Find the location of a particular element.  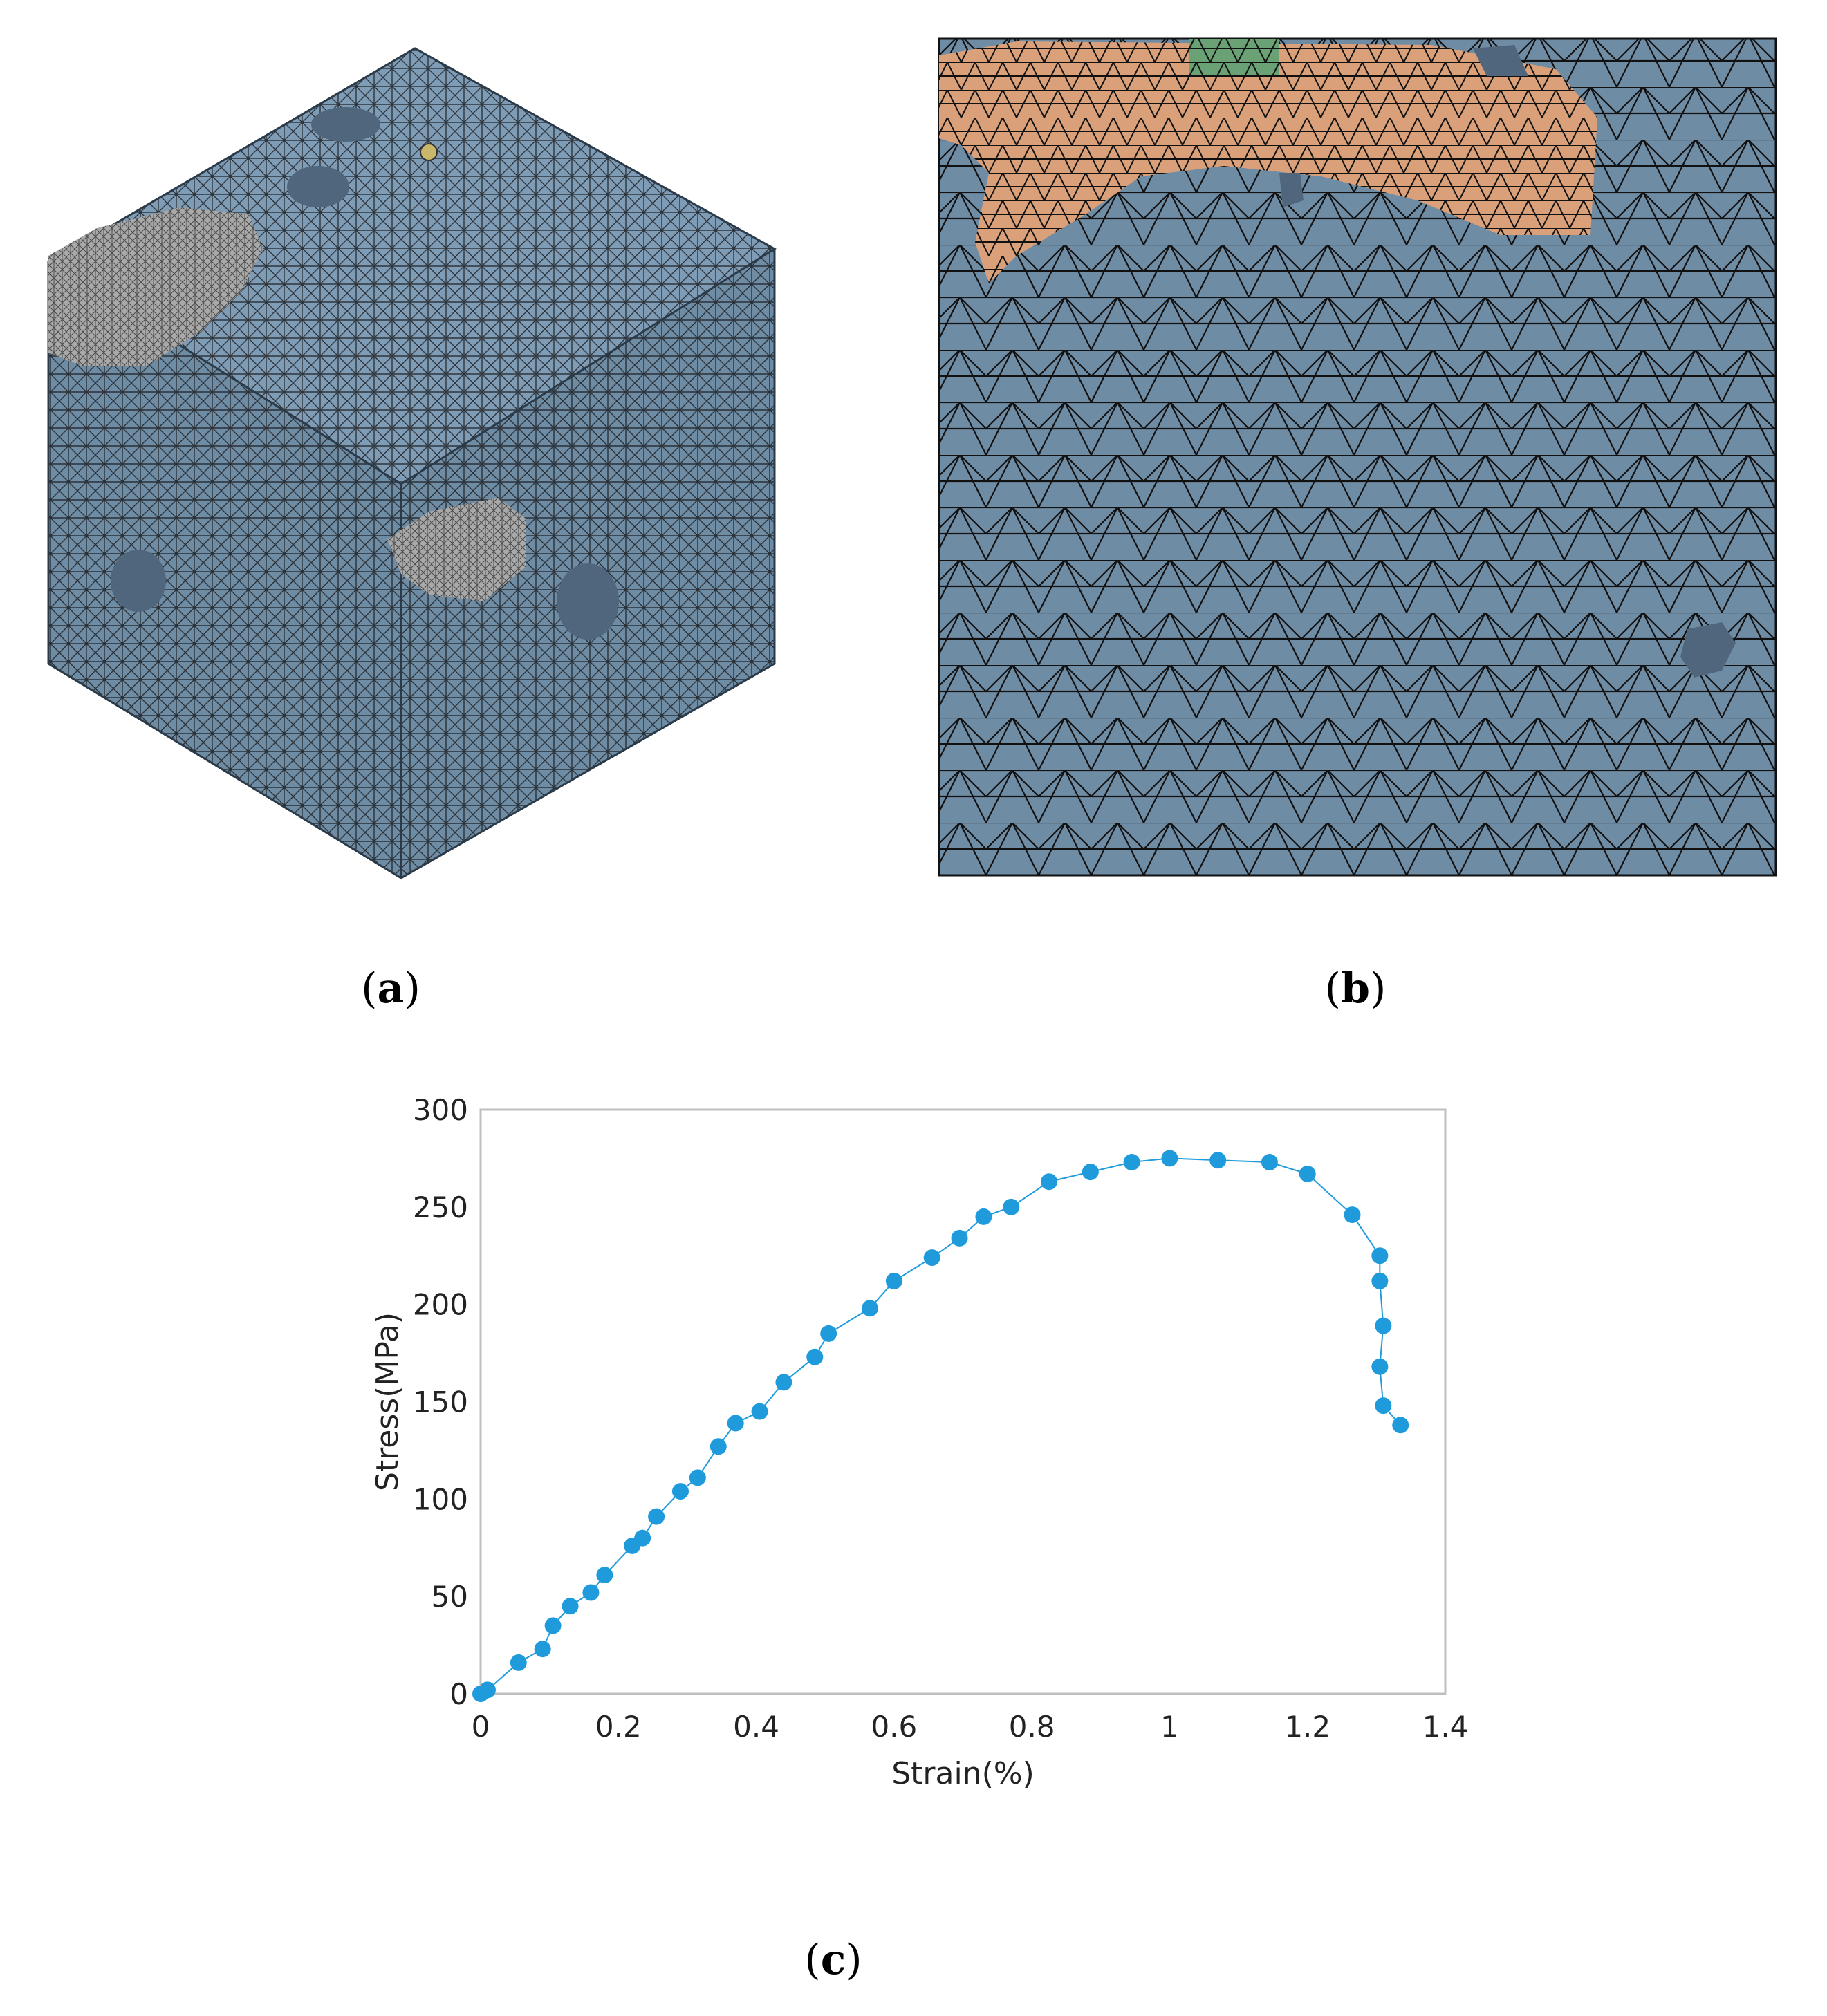

x-tick-label: 1 is located at coordinates (1170, 1727).